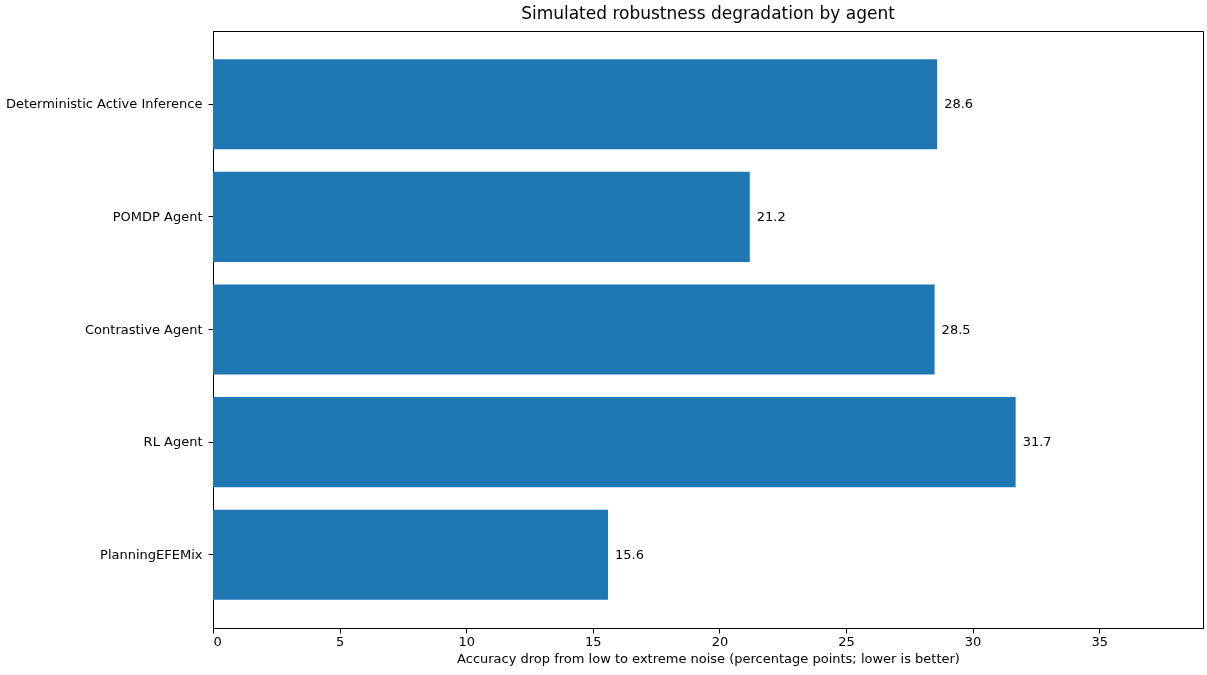  What do you see at coordinates (151, 554) in the screenshot?
I see `y-tick-label: PlanningEFEMix` at bounding box center [151, 554].